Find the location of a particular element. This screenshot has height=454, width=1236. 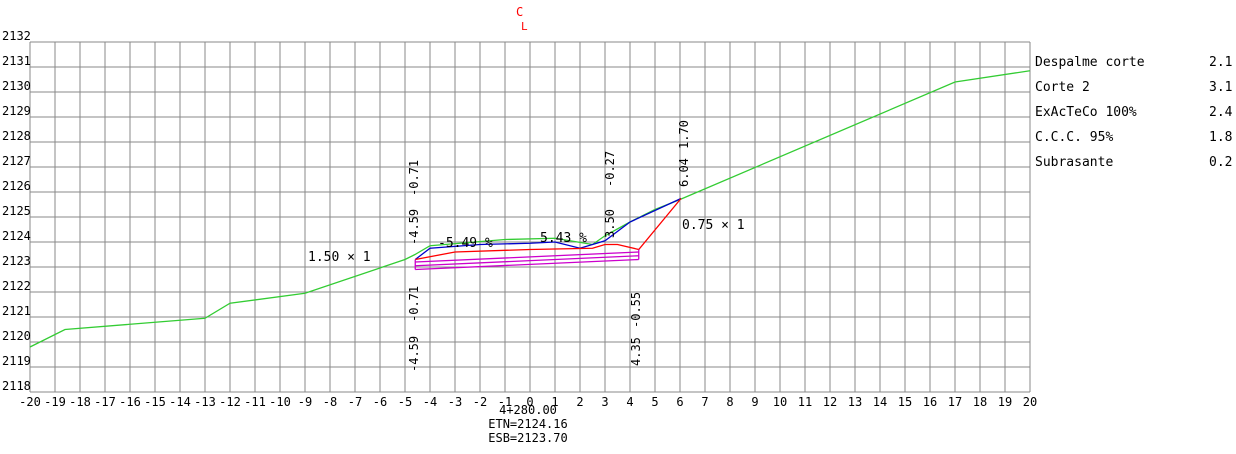

x-tick-label: -8 is located at coordinates (330, 402).